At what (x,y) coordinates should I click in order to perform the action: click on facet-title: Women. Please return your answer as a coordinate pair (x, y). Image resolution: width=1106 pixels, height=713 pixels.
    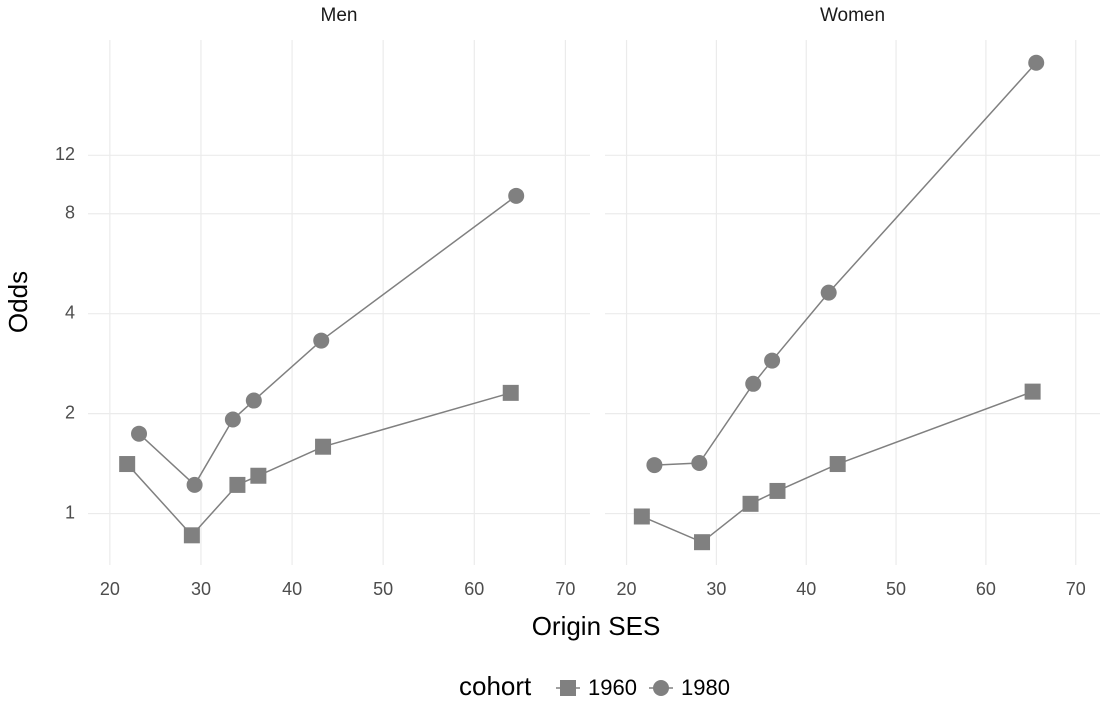
    Looking at the image, I should click on (852, 15).